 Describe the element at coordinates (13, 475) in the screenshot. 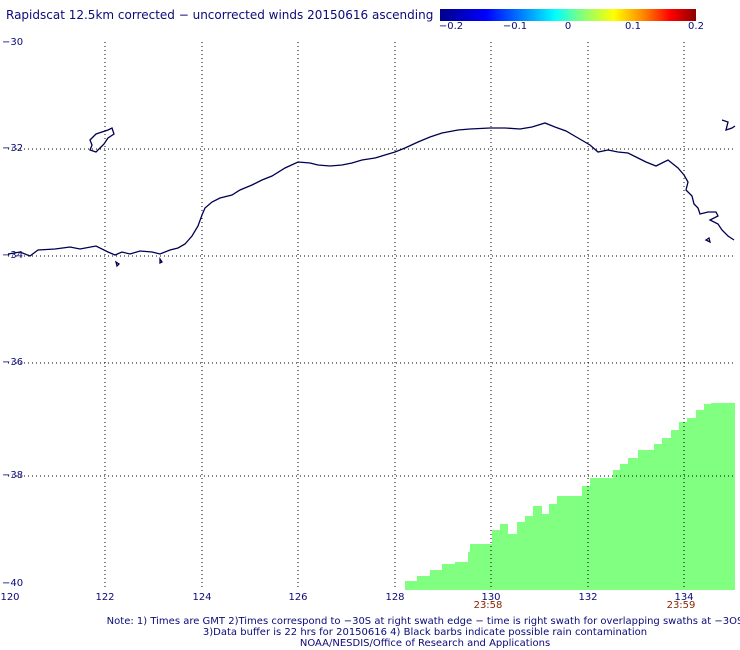

I see `lat-label: −38` at that location.